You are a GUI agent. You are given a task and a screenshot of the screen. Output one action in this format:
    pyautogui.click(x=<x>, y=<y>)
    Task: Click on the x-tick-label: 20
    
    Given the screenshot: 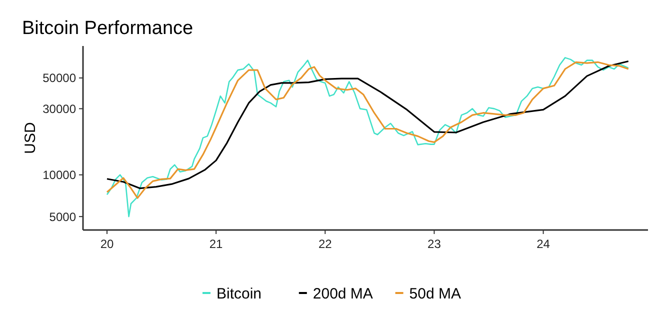 What is the action you would take?
    pyautogui.click(x=107, y=244)
    